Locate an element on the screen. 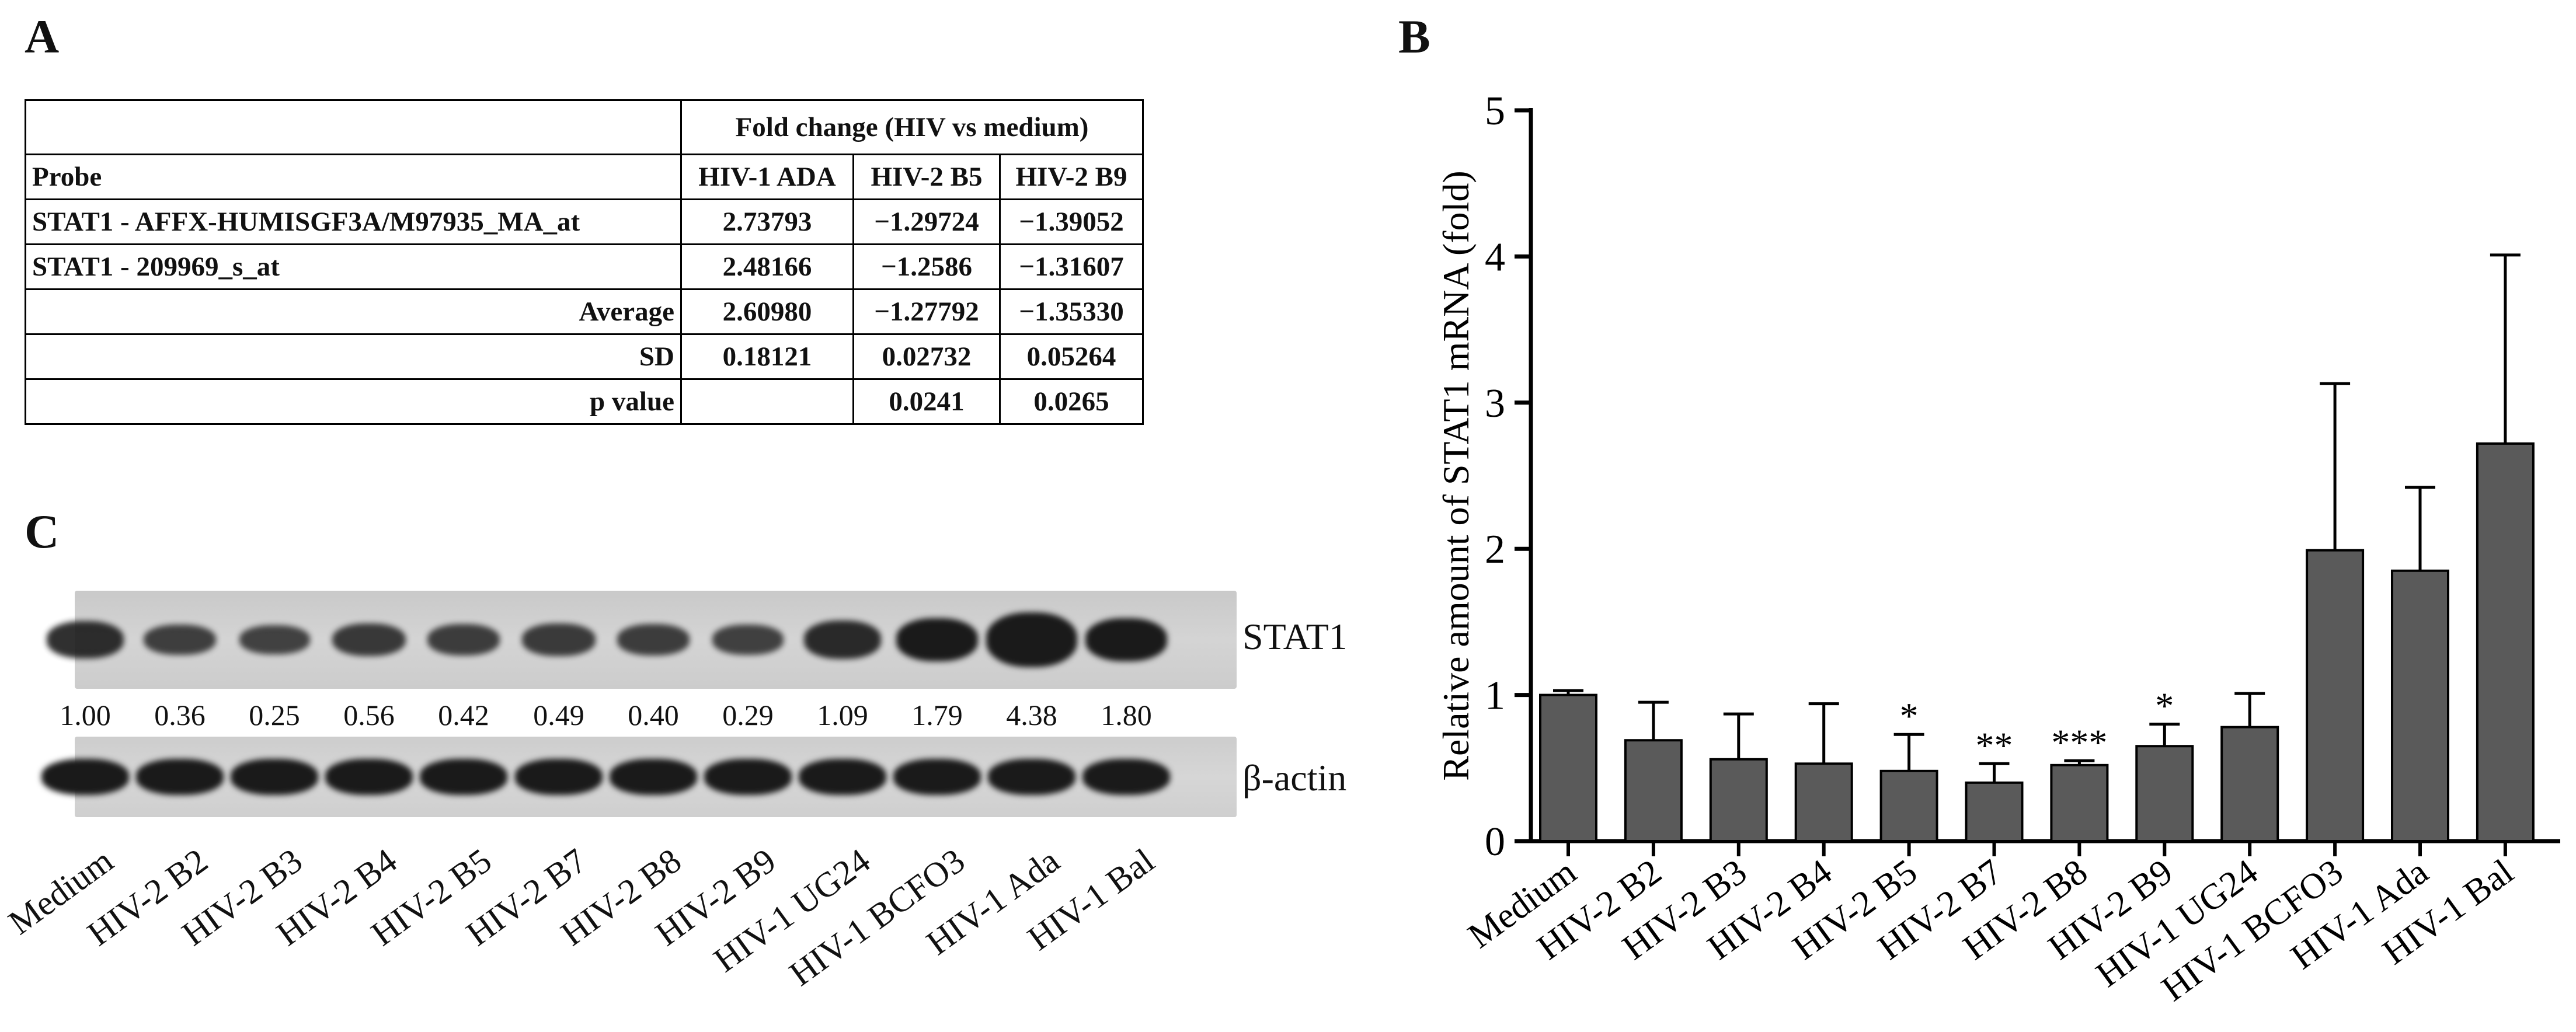 This screenshot has height=1032, width=2576. table-cell: −1.29724 is located at coordinates (926, 222).